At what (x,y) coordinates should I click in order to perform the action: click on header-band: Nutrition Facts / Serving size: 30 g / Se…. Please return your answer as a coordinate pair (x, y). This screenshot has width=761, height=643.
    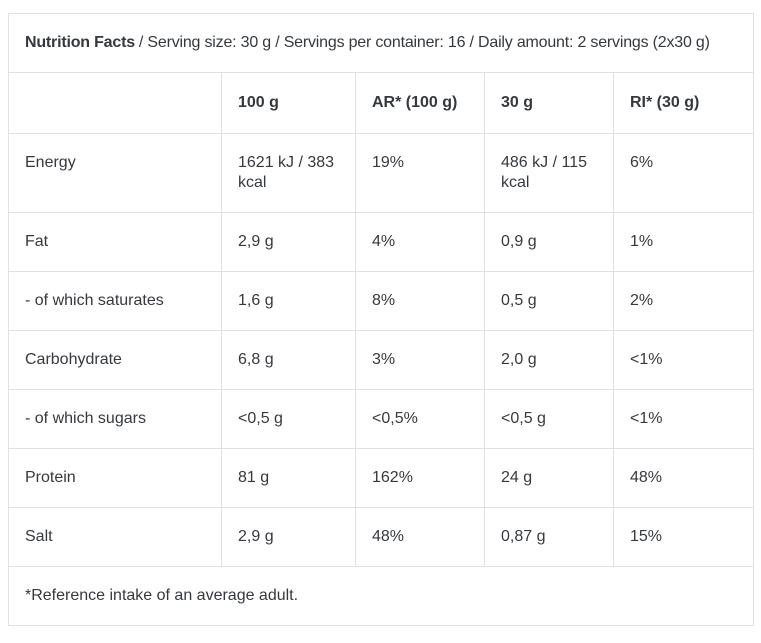
    Looking at the image, I should click on (381, 43).